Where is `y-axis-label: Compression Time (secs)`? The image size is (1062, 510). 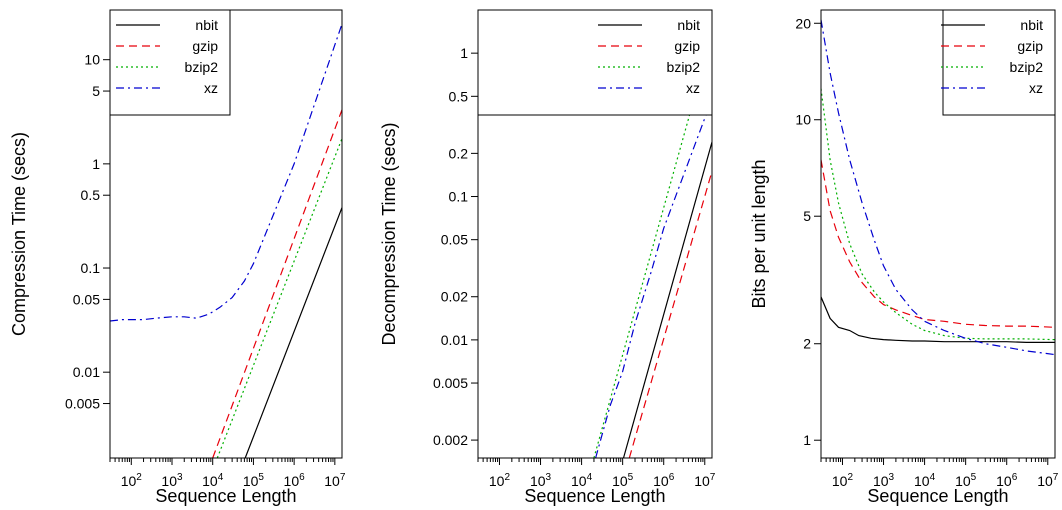
y-axis-label: Compression Time (secs) is located at coordinates (19, 234).